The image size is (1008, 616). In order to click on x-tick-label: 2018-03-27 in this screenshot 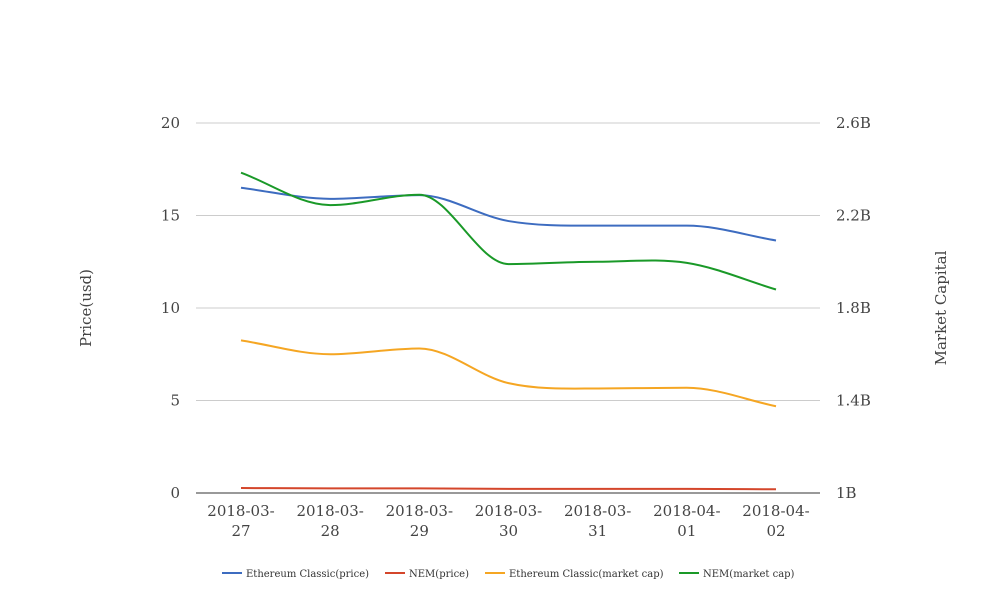, I will do `click(240, 521)`.